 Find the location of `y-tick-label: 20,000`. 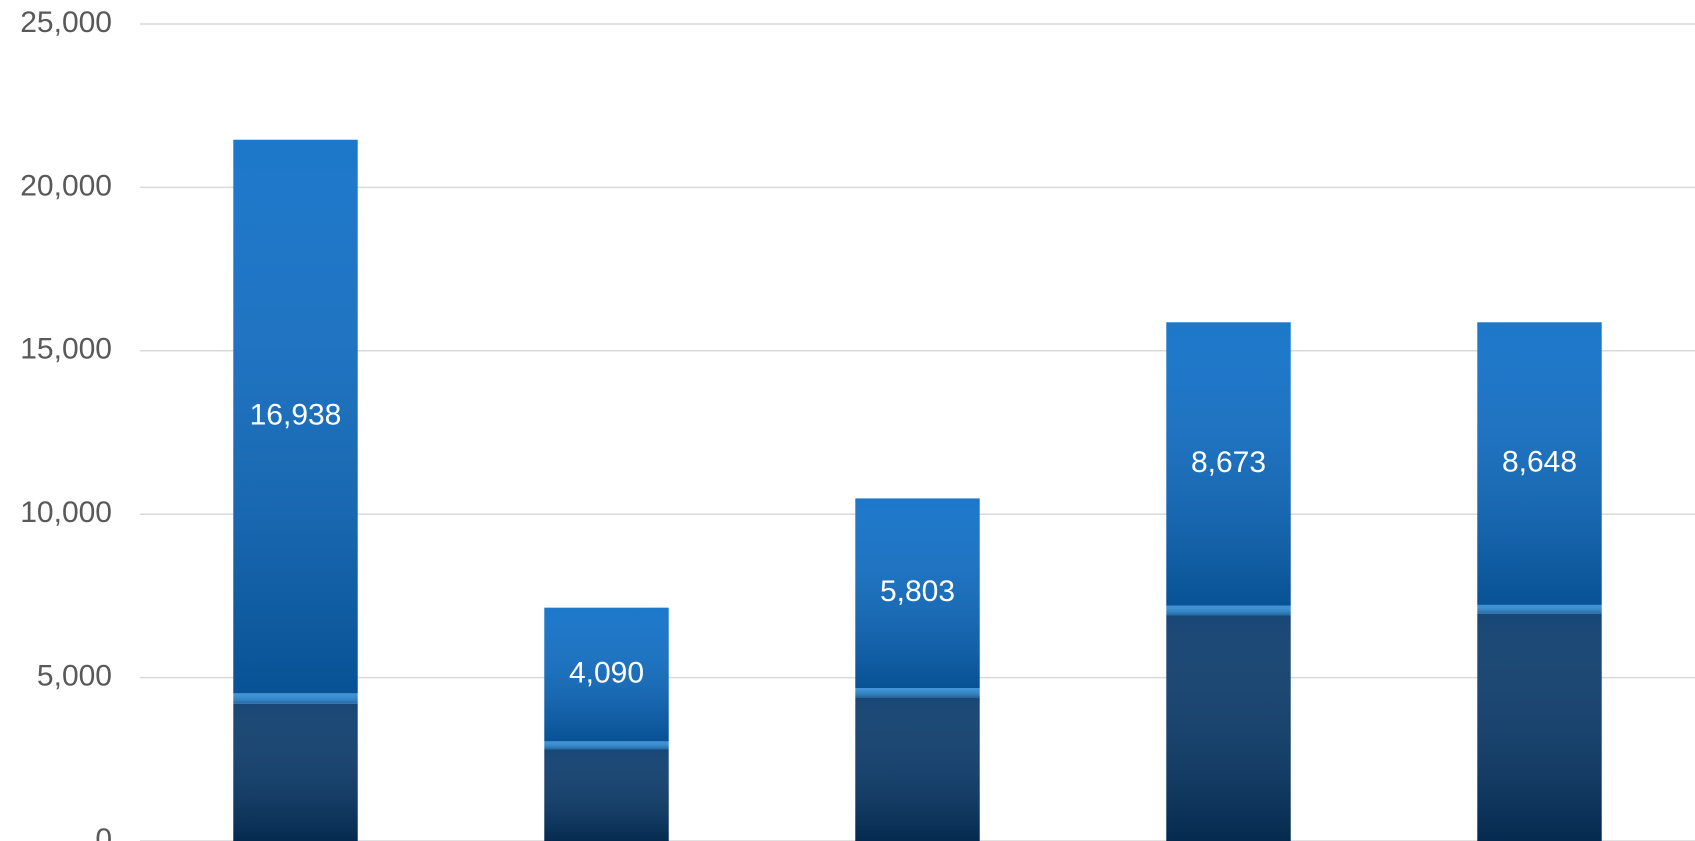

y-tick-label: 20,000 is located at coordinates (66, 185).